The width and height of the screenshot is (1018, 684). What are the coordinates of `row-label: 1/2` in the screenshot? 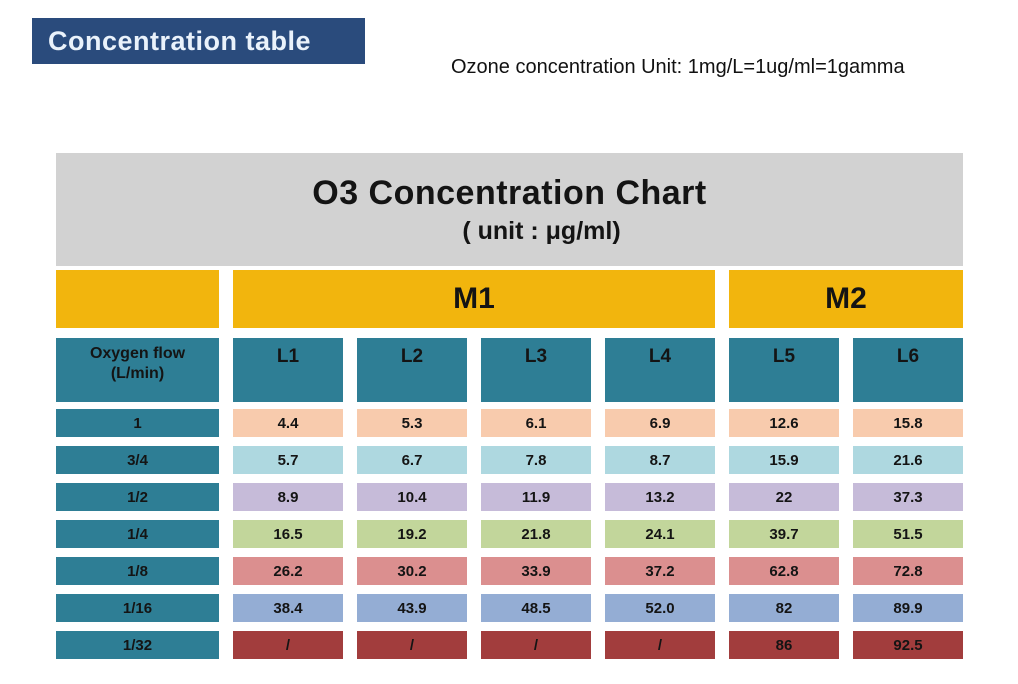 It's located at (137, 497).